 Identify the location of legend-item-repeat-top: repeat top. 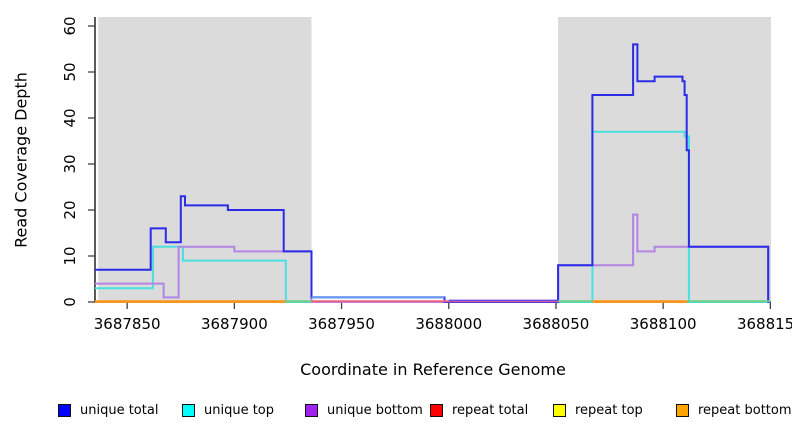
(598, 410).